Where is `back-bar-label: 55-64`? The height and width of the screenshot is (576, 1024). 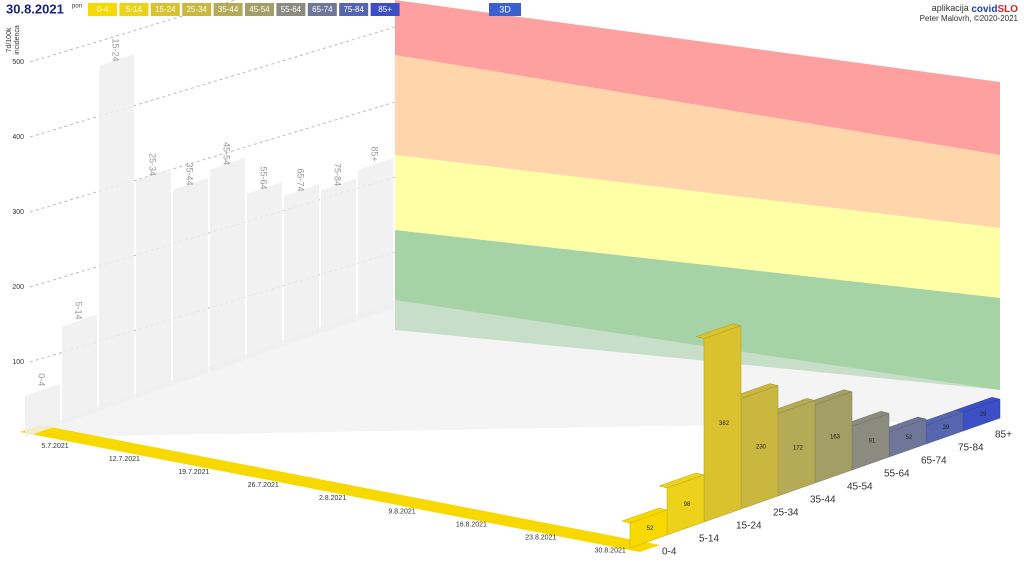 back-bar-label: 55-64 is located at coordinates (264, 177).